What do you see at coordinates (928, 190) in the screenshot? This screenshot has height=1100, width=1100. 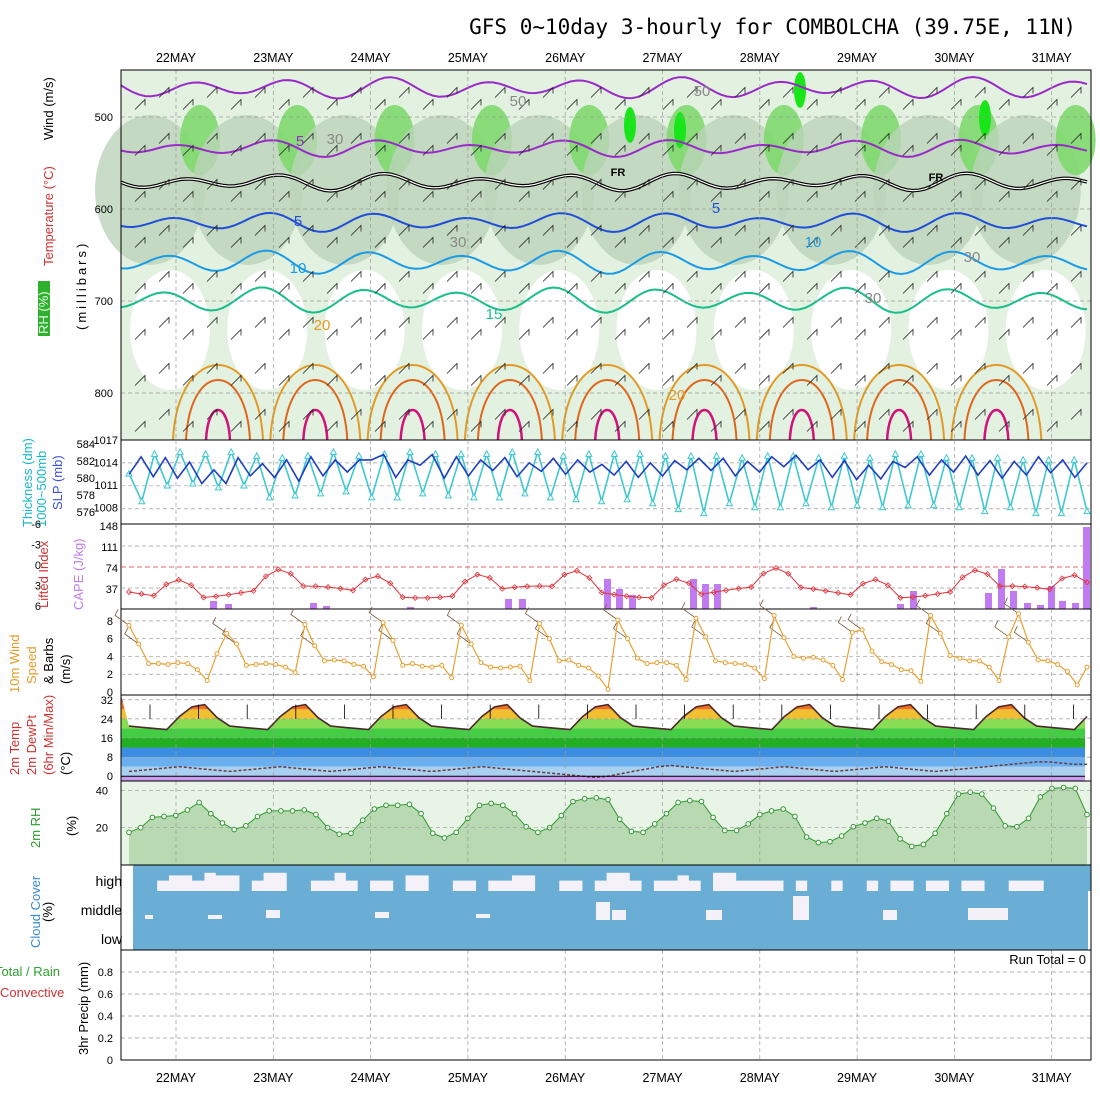 I see `rh-moist-region` at bounding box center [928, 190].